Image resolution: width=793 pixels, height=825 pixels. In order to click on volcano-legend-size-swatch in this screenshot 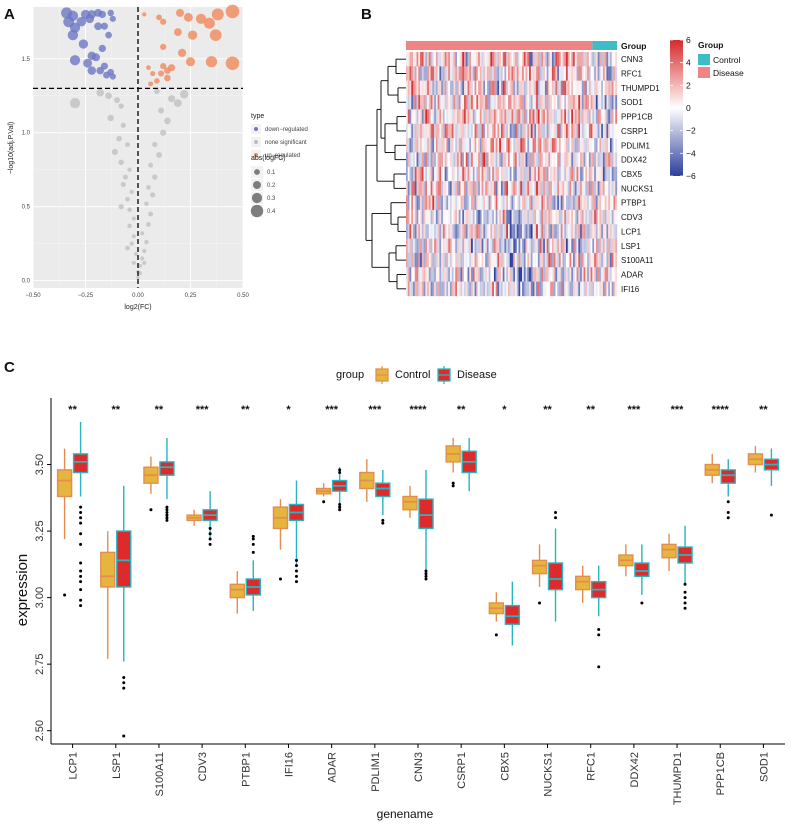, I will do `click(257, 198)`.